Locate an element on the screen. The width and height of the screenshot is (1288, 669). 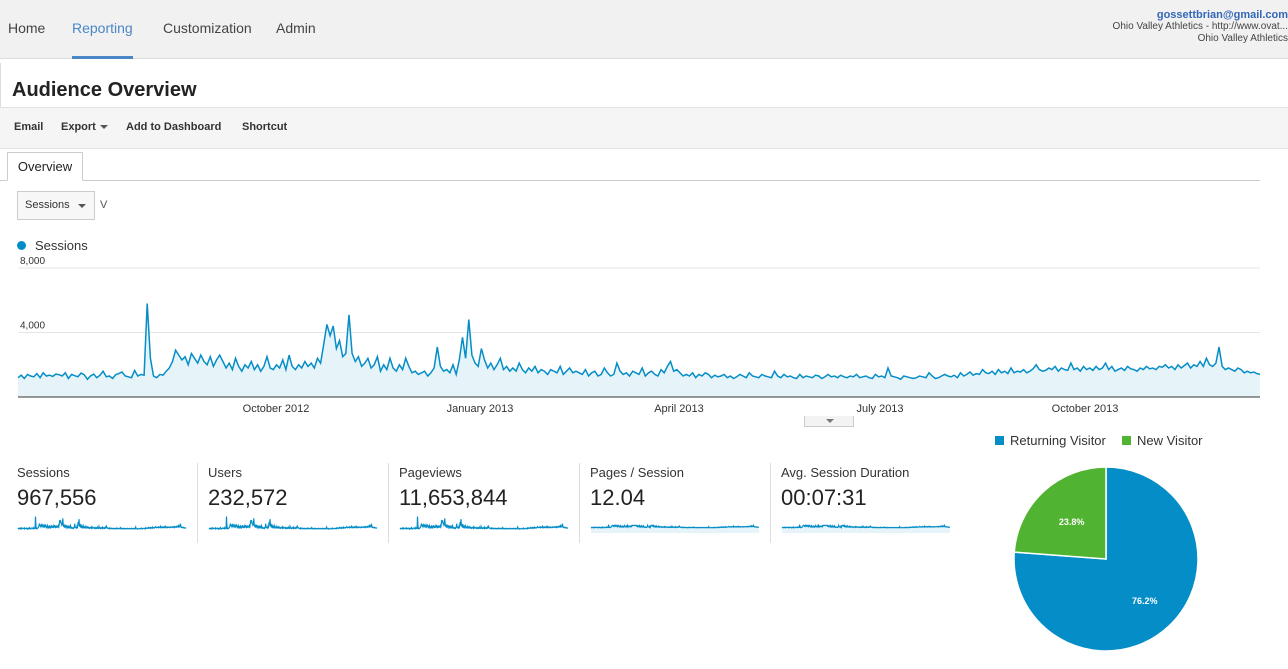
metric-card-pages-session: Pages / Session 12.04 is located at coordinates (677, 503).